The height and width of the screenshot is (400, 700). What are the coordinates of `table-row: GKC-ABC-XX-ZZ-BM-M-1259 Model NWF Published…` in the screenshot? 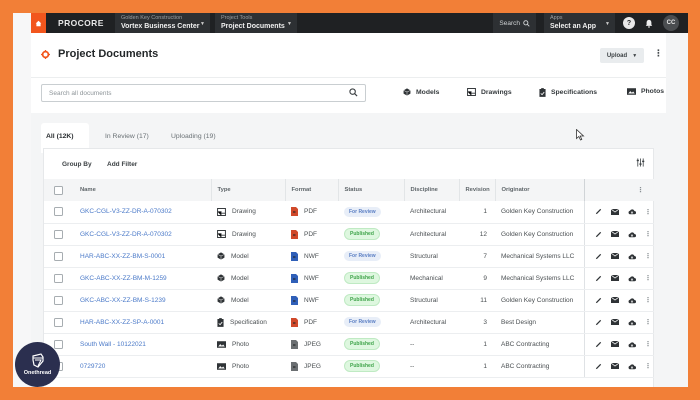 It's located at (349, 278).